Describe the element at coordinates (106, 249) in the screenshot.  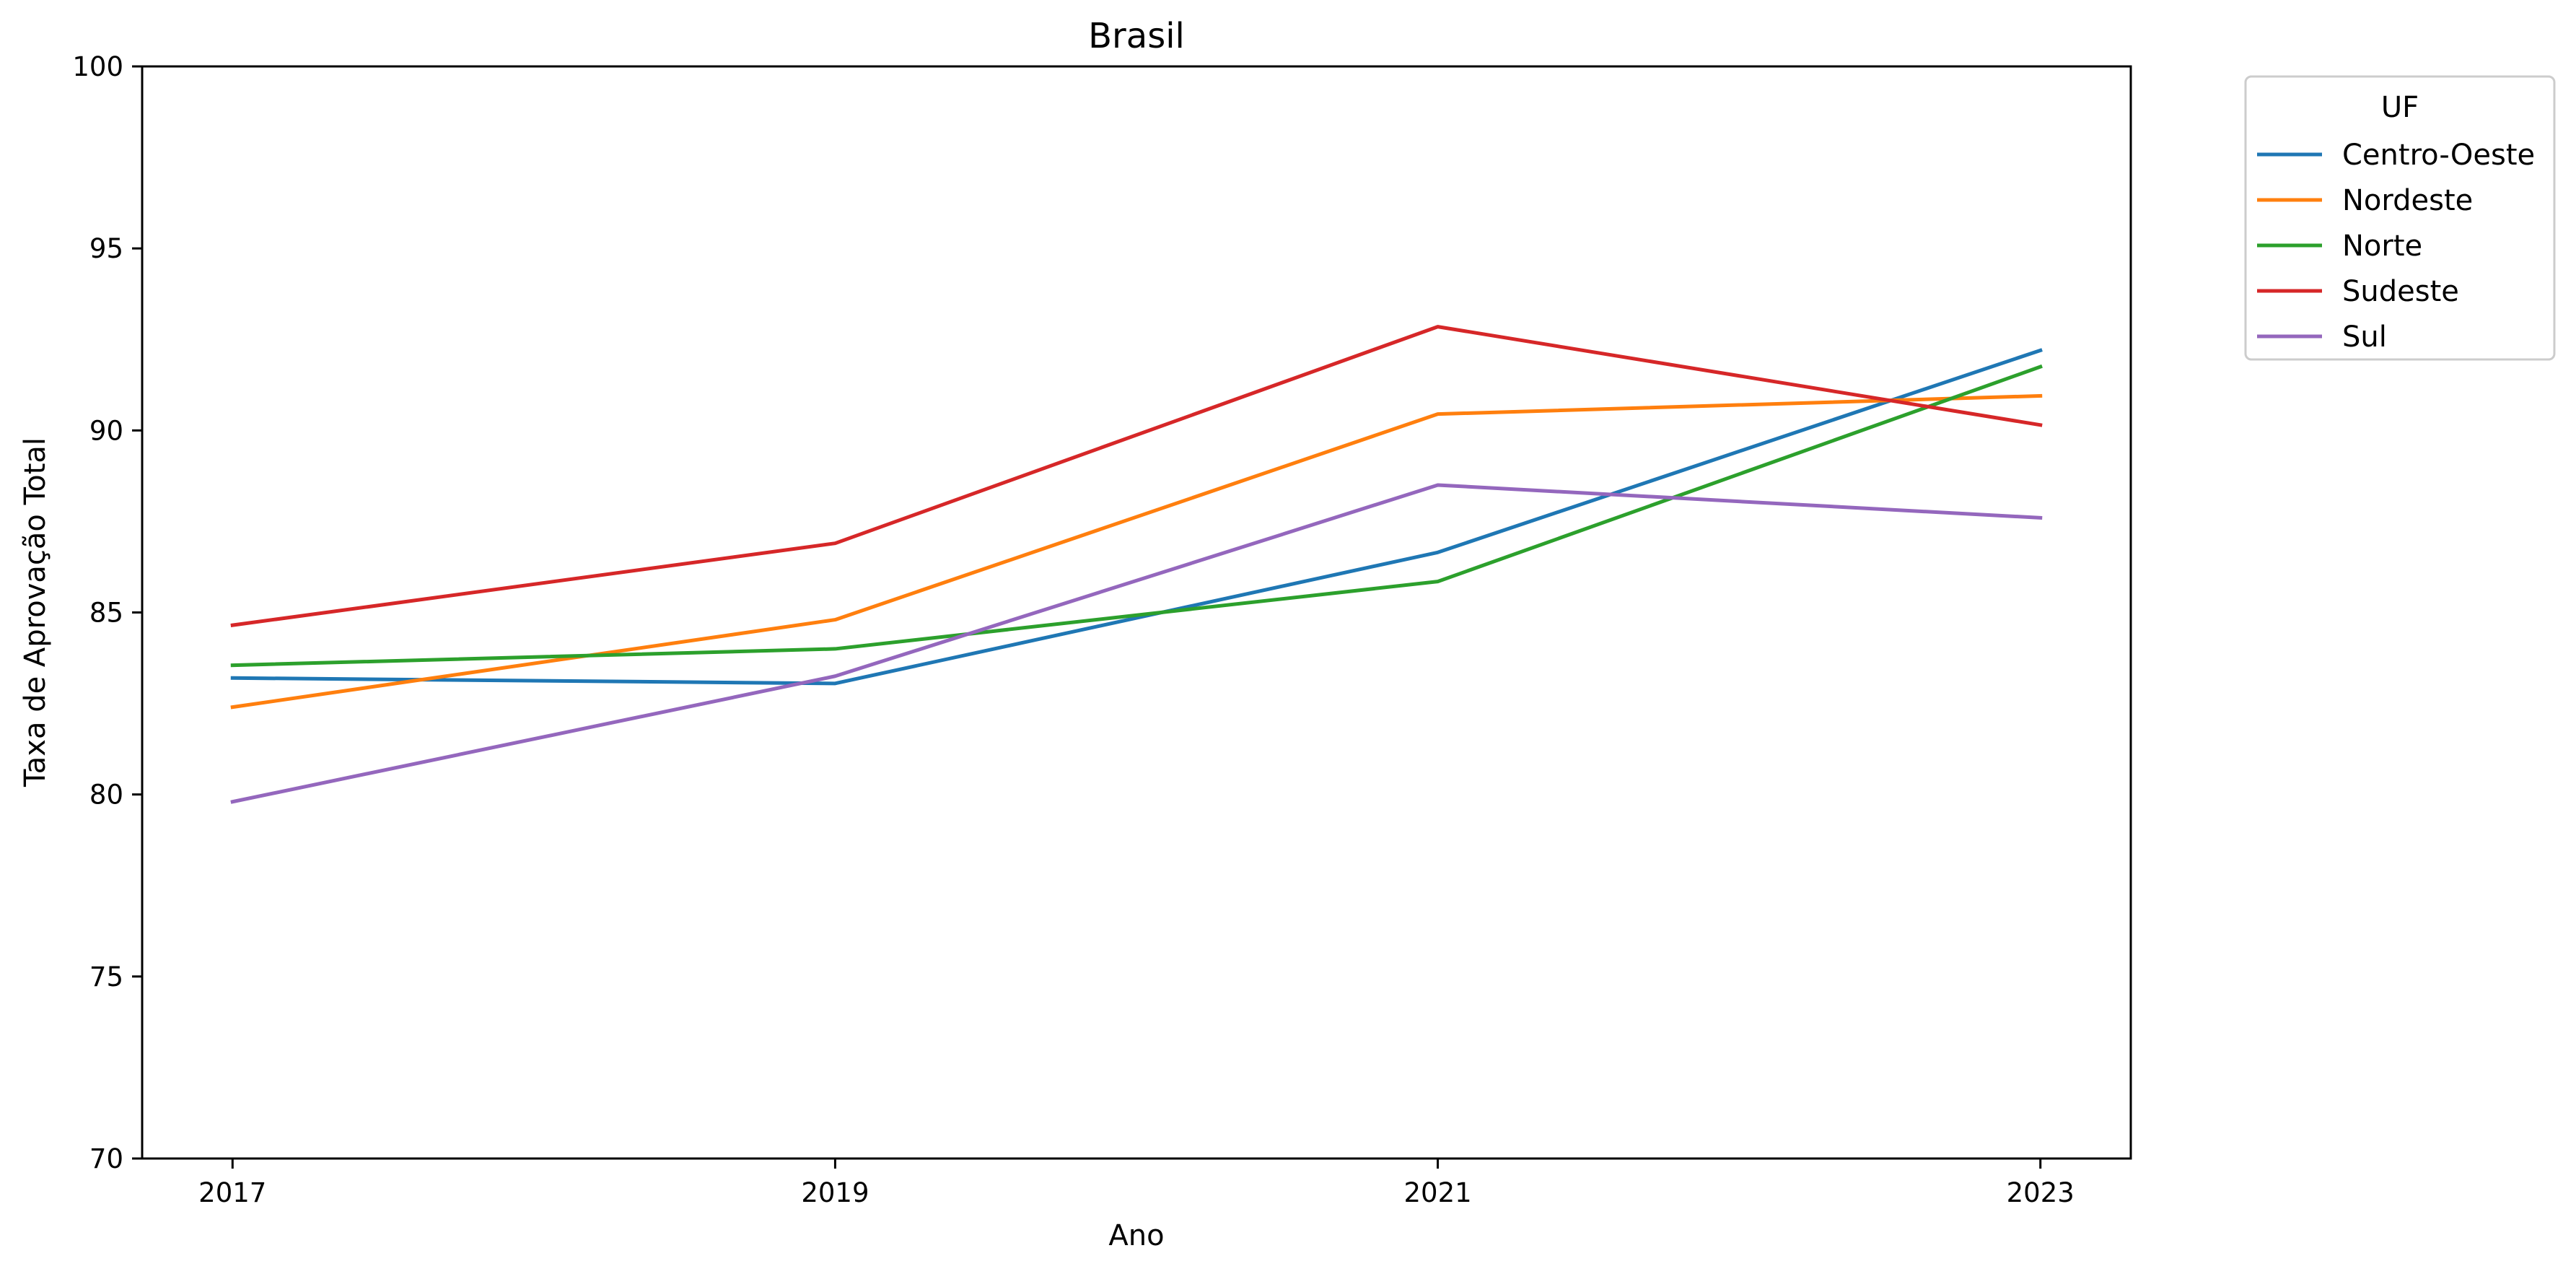
I see `y-tick-label: 95` at that location.